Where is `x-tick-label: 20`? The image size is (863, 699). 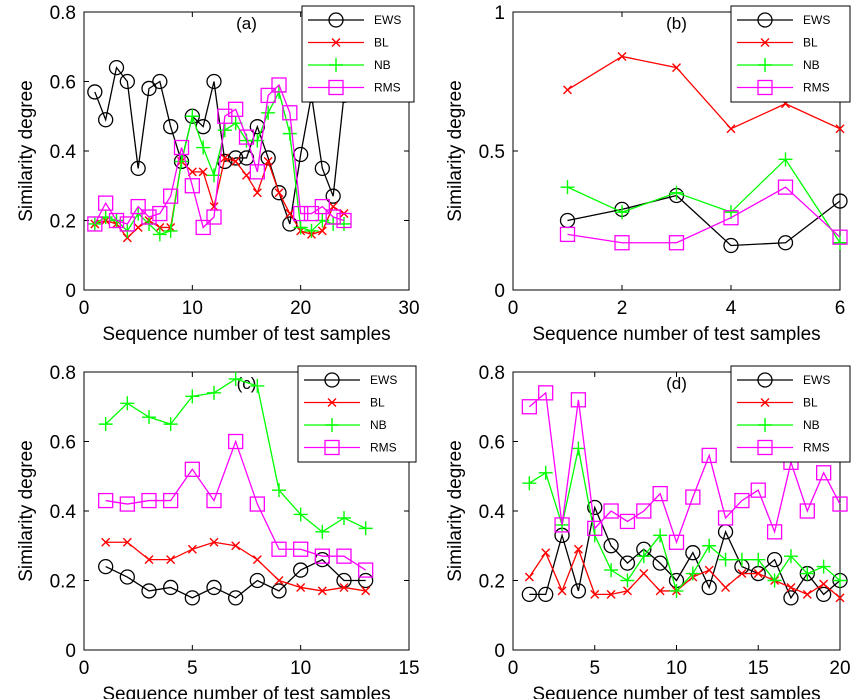
x-tick-label: 20 is located at coordinates (300, 308).